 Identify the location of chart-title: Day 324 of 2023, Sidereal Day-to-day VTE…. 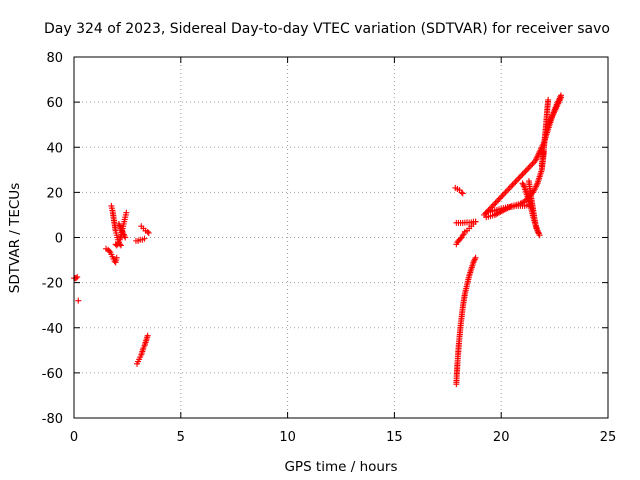
(327, 29).